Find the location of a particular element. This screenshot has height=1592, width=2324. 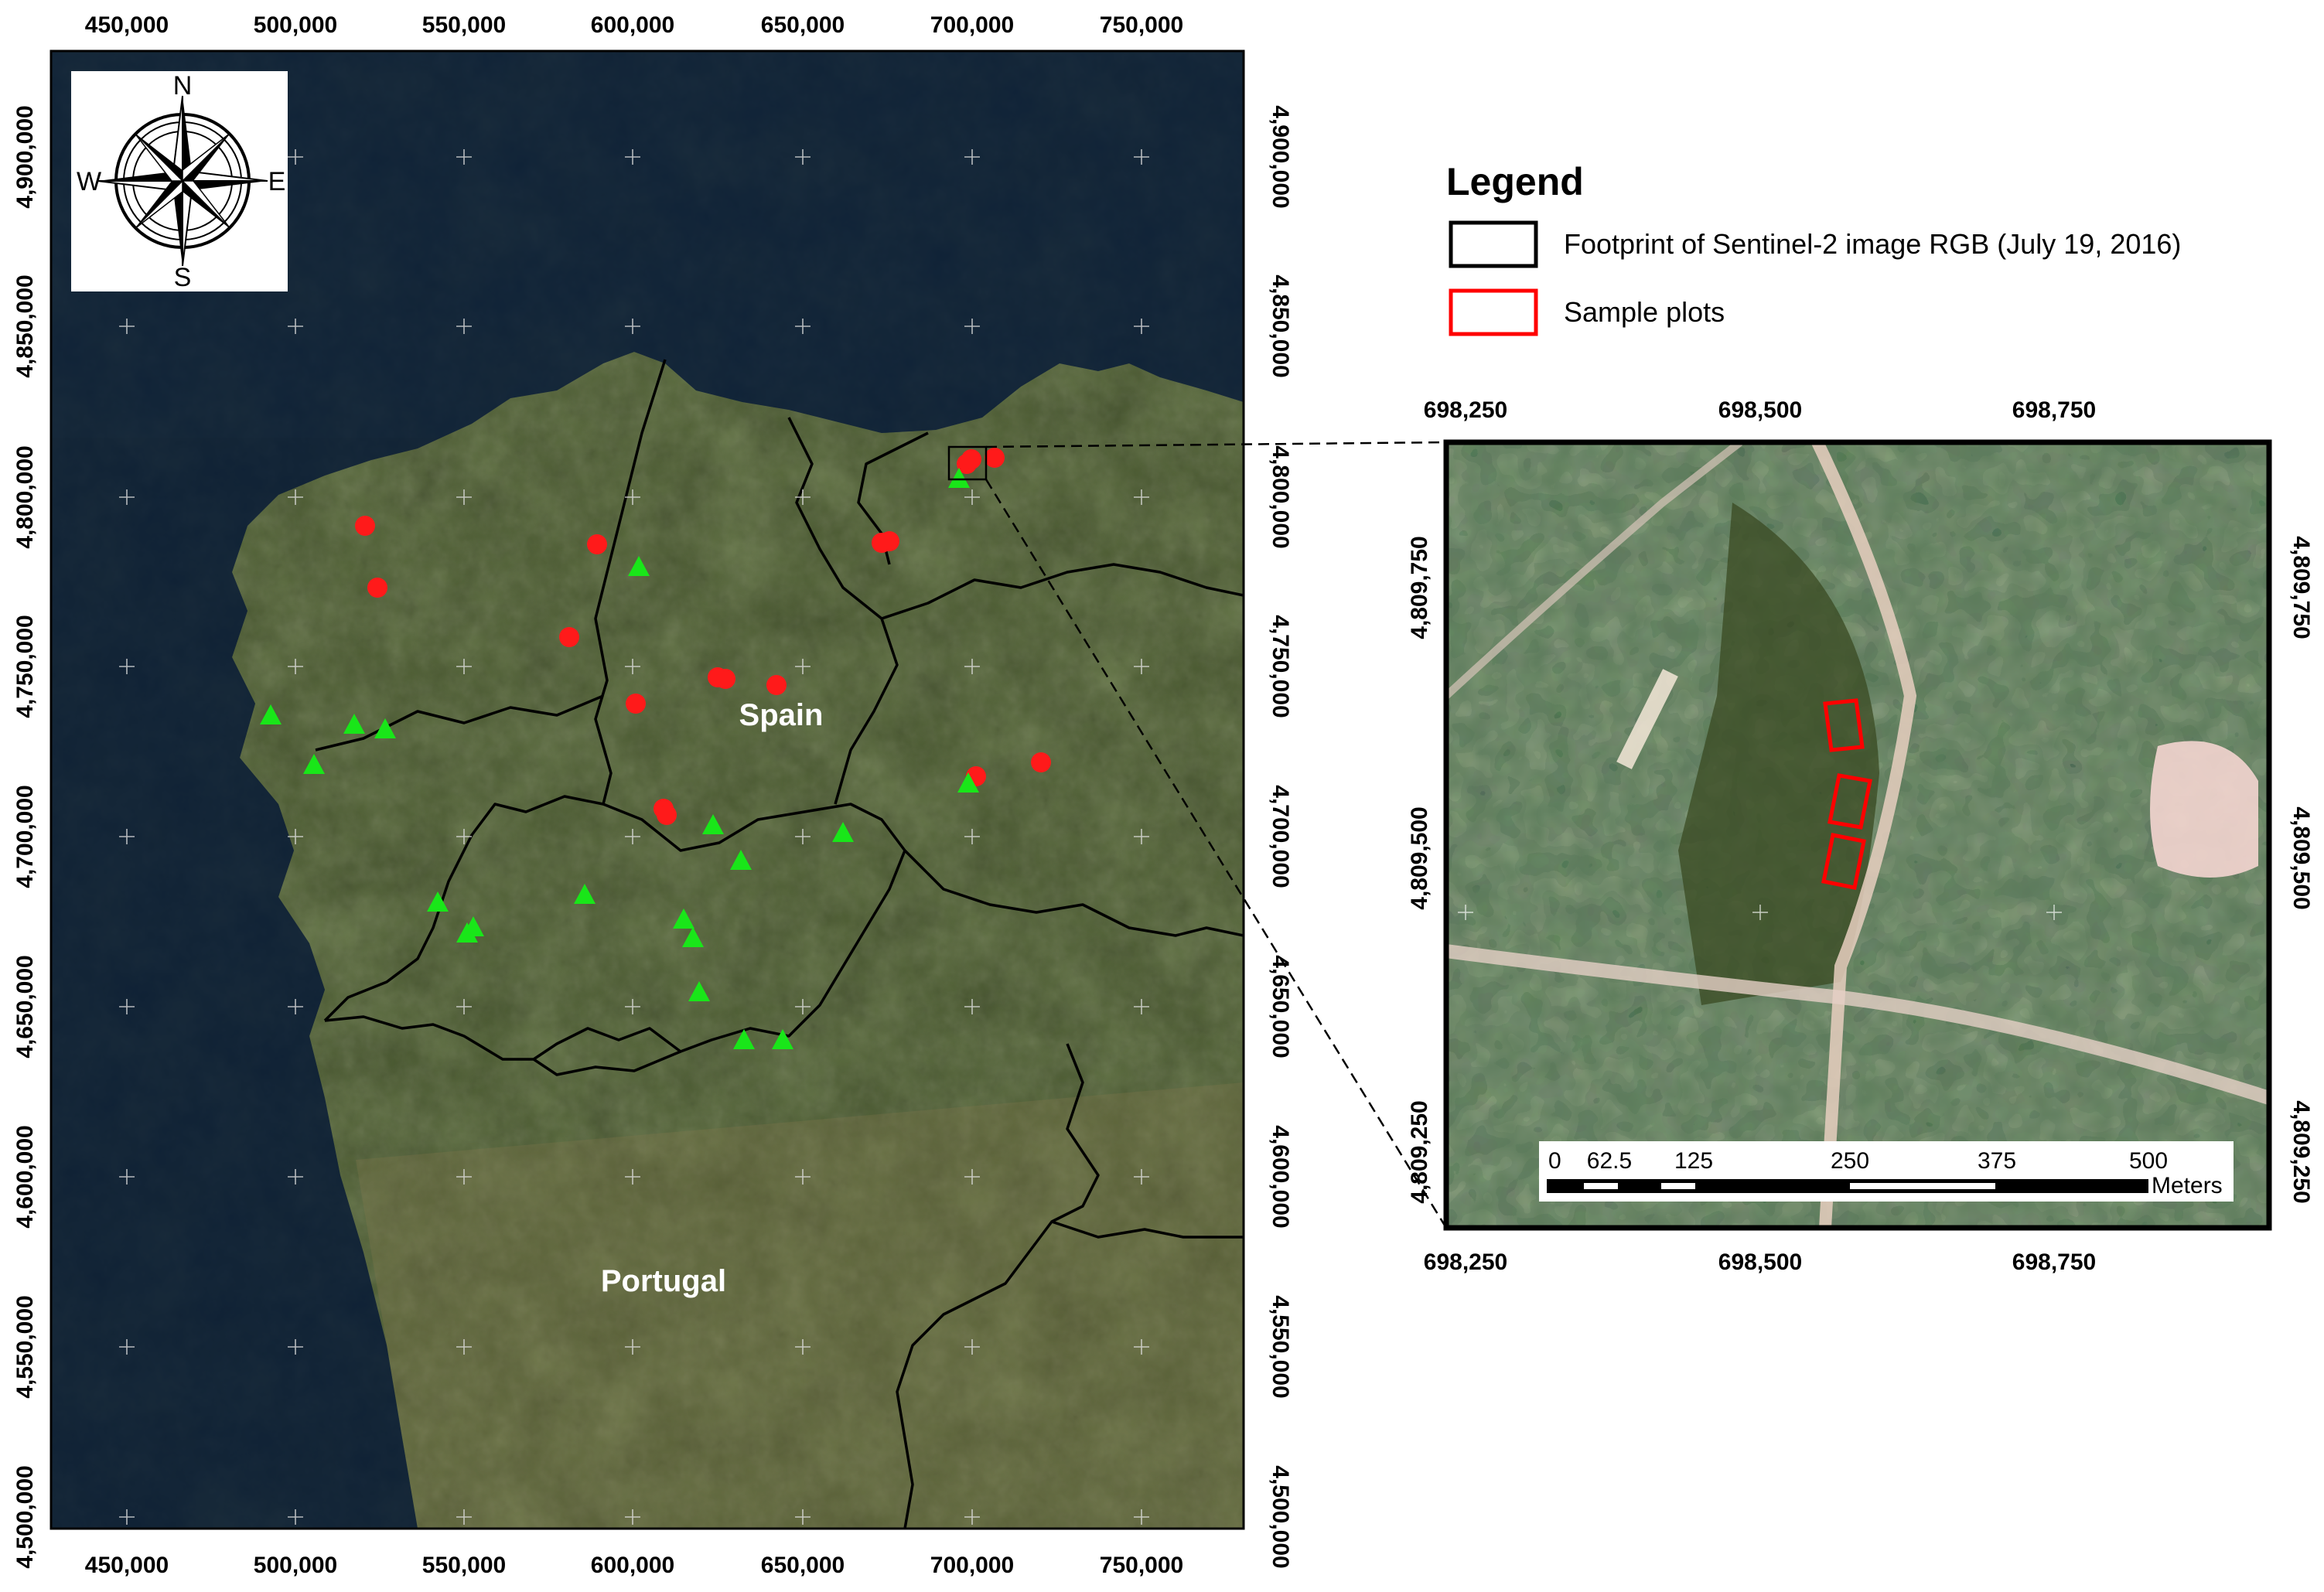

main-x-tick-label-top: 450,000 is located at coordinates (127, 25).